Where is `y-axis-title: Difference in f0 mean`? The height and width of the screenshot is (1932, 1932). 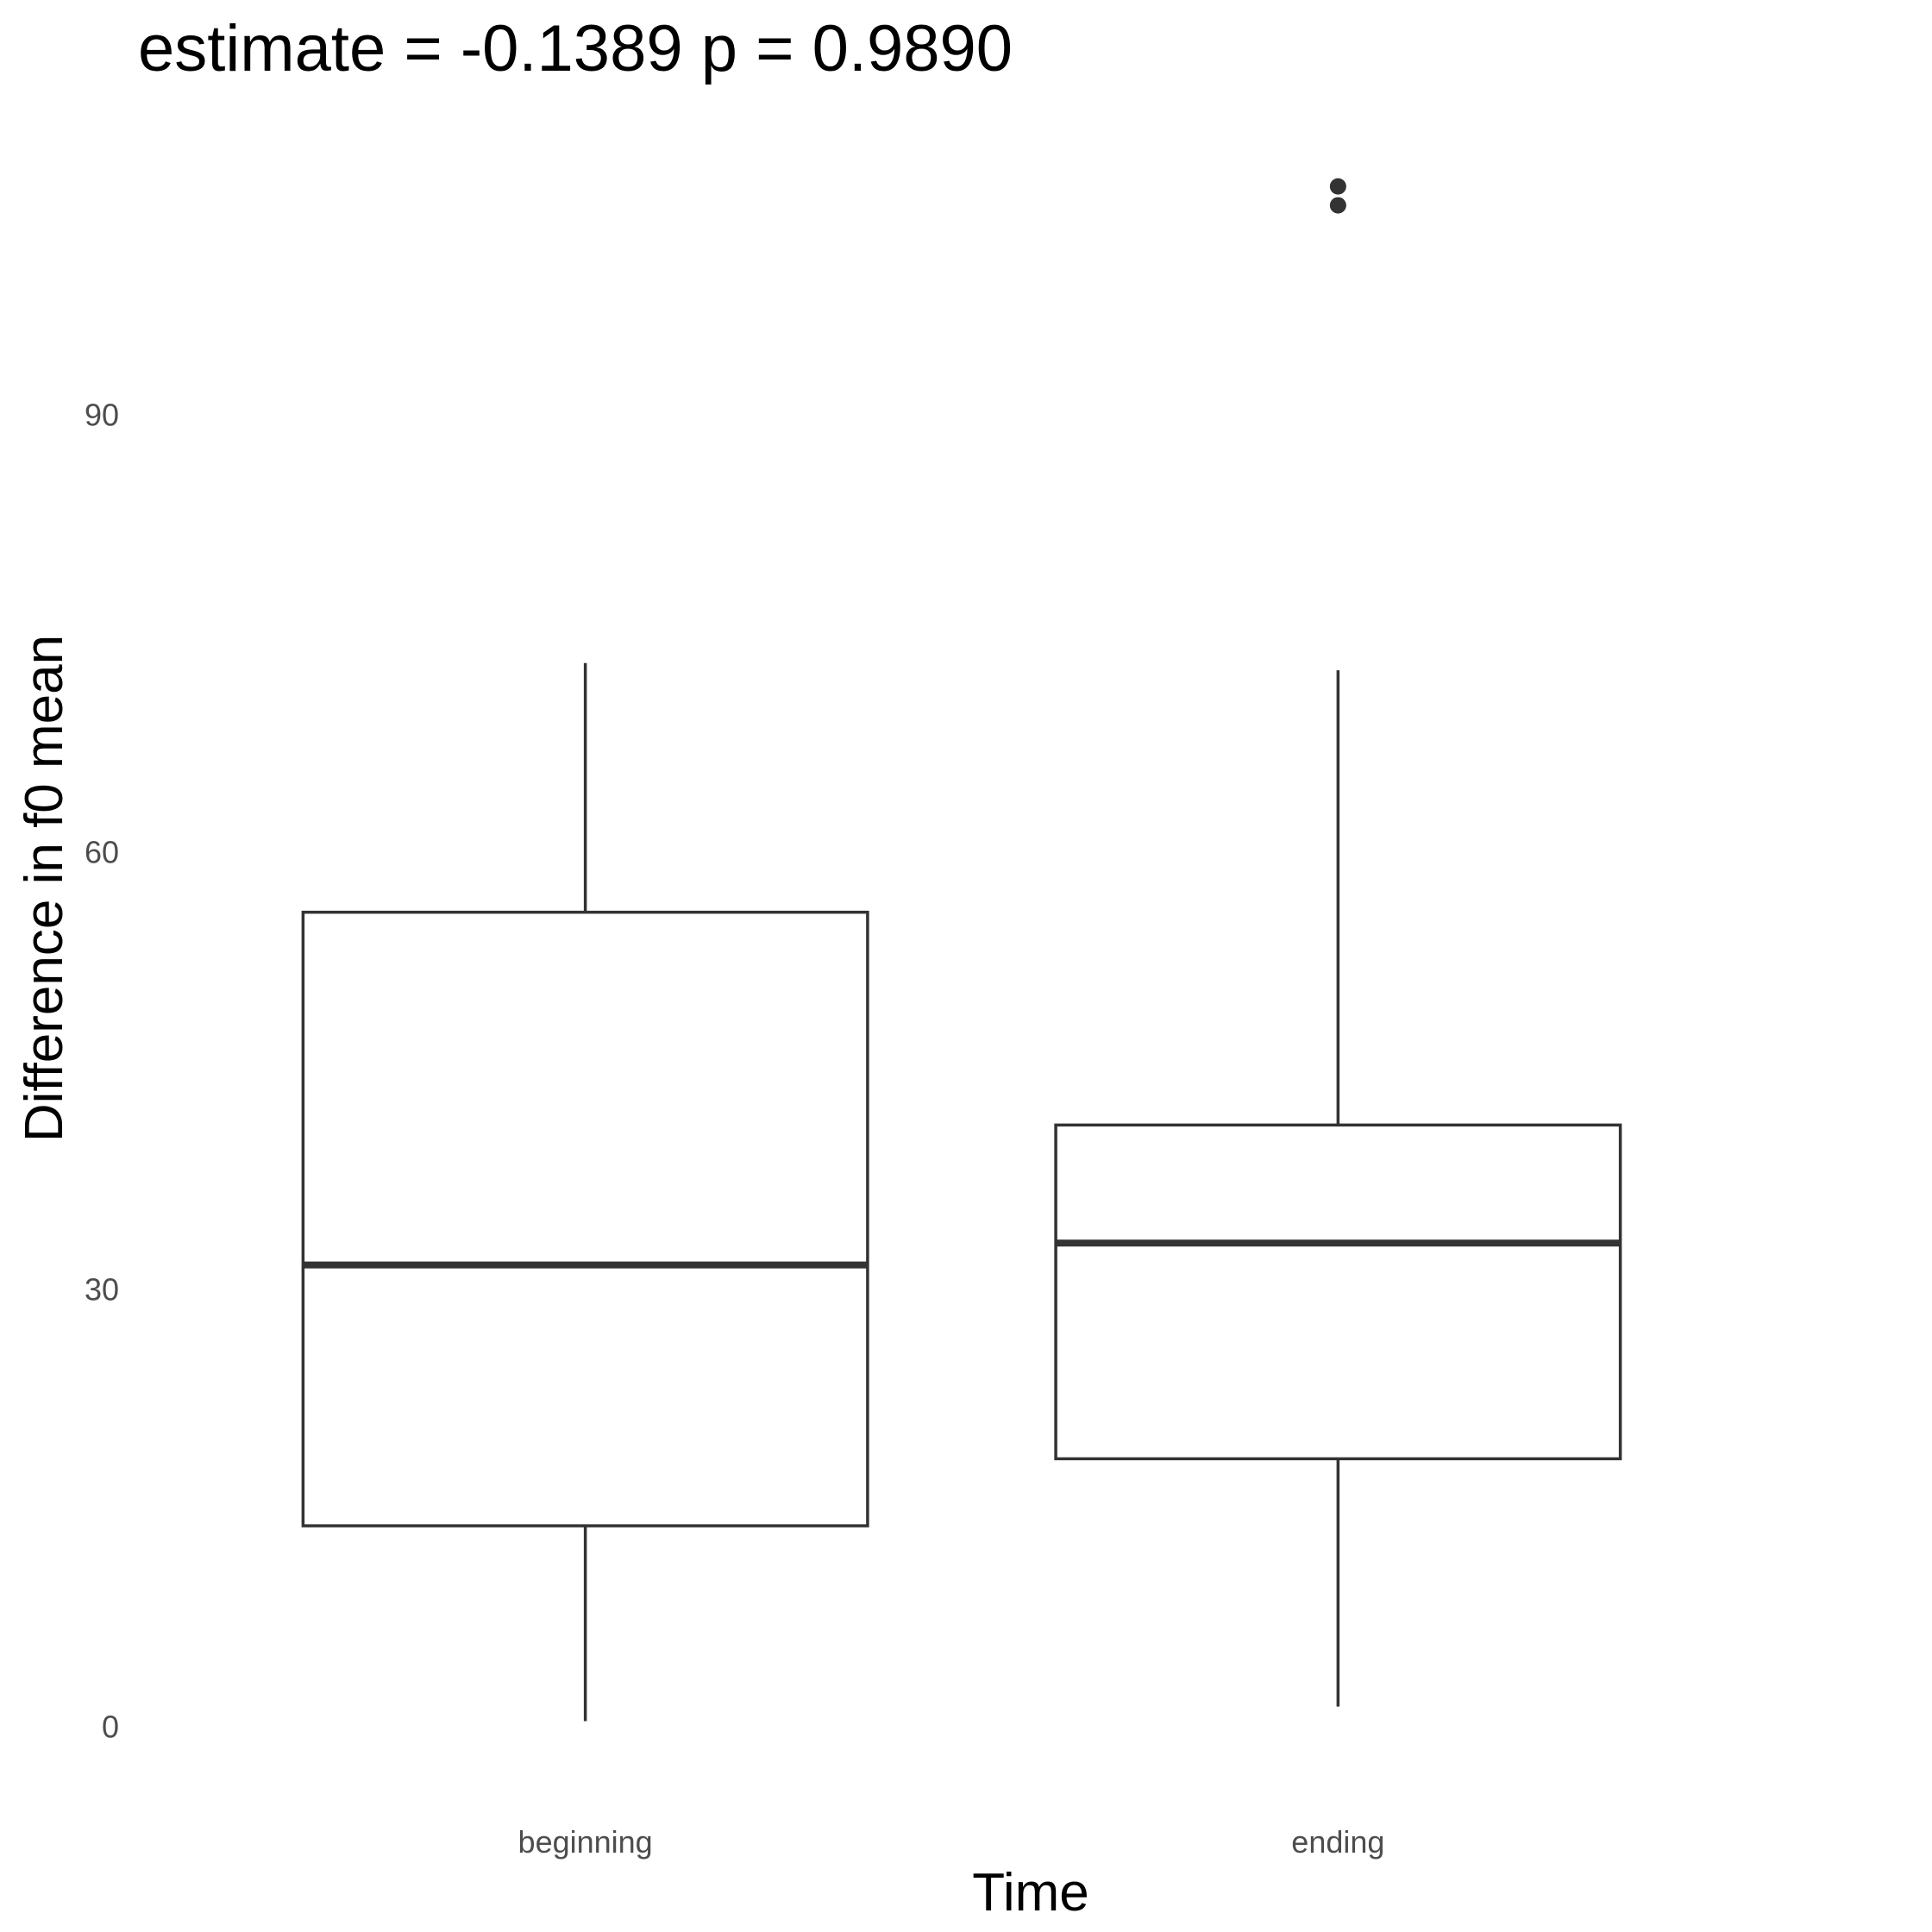 y-axis-title: Difference in f0 mean is located at coordinates (45, 889).